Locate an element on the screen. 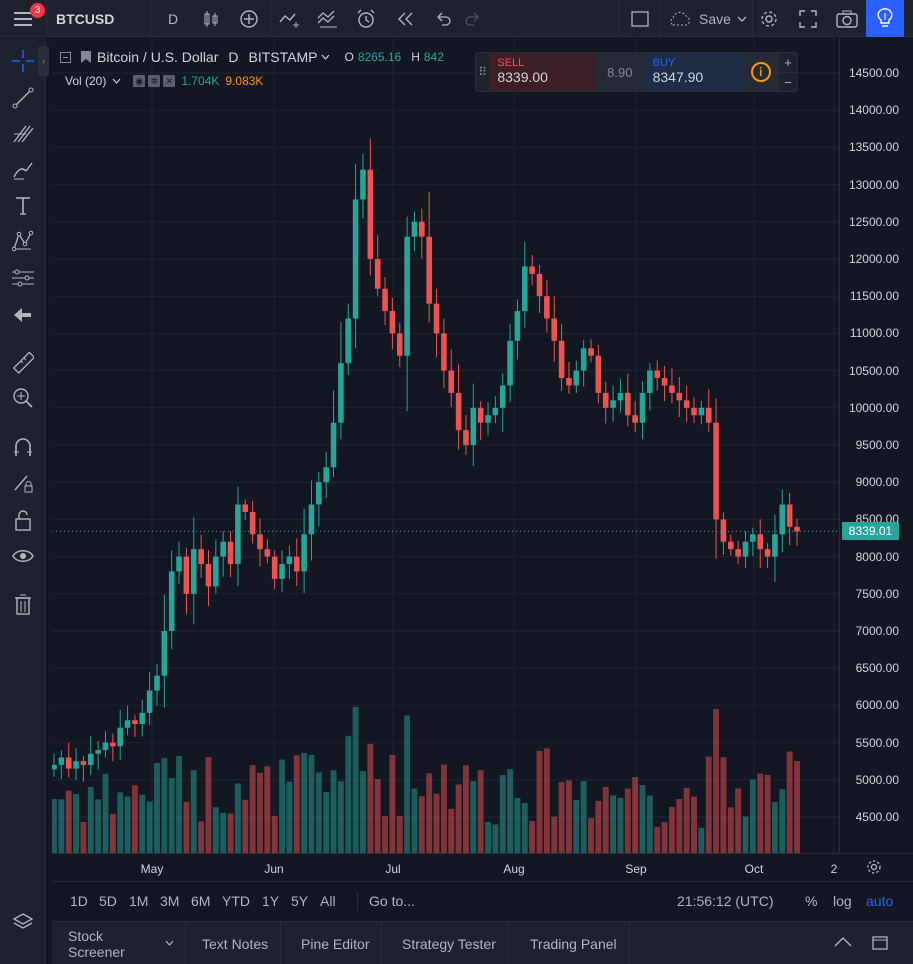  undo-button is located at coordinates (443, 18).